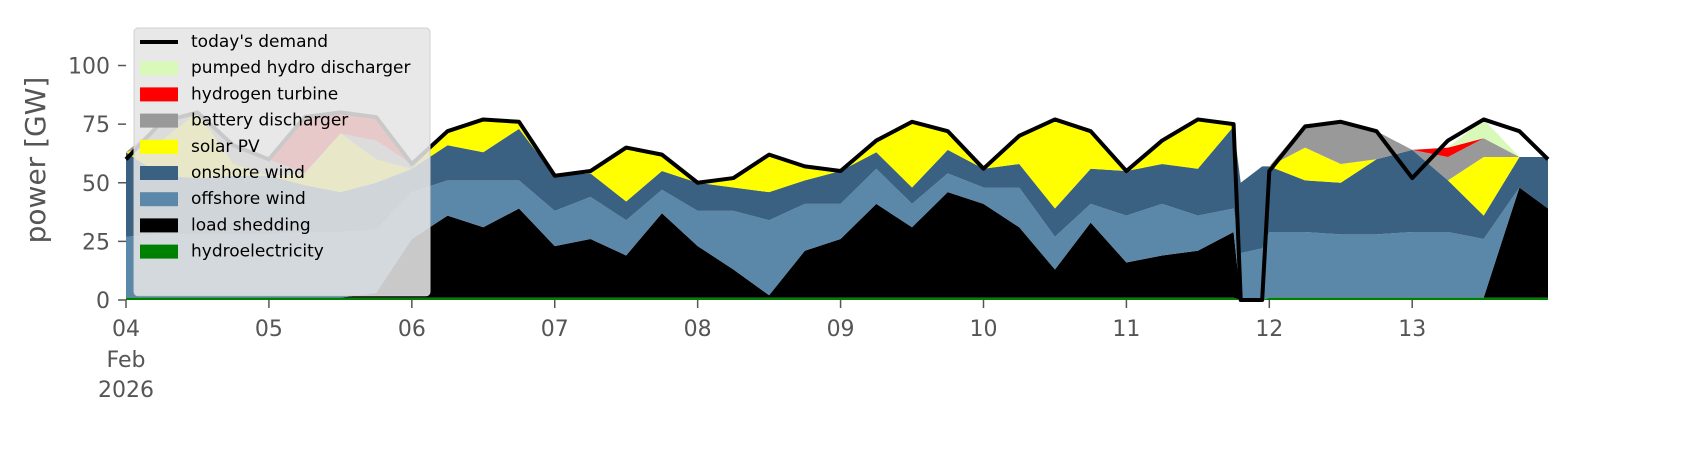 The height and width of the screenshot is (460, 1706). What do you see at coordinates (1269, 329) in the screenshot?
I see `x-tick-label: 12` at bounding box center [1269, 329].